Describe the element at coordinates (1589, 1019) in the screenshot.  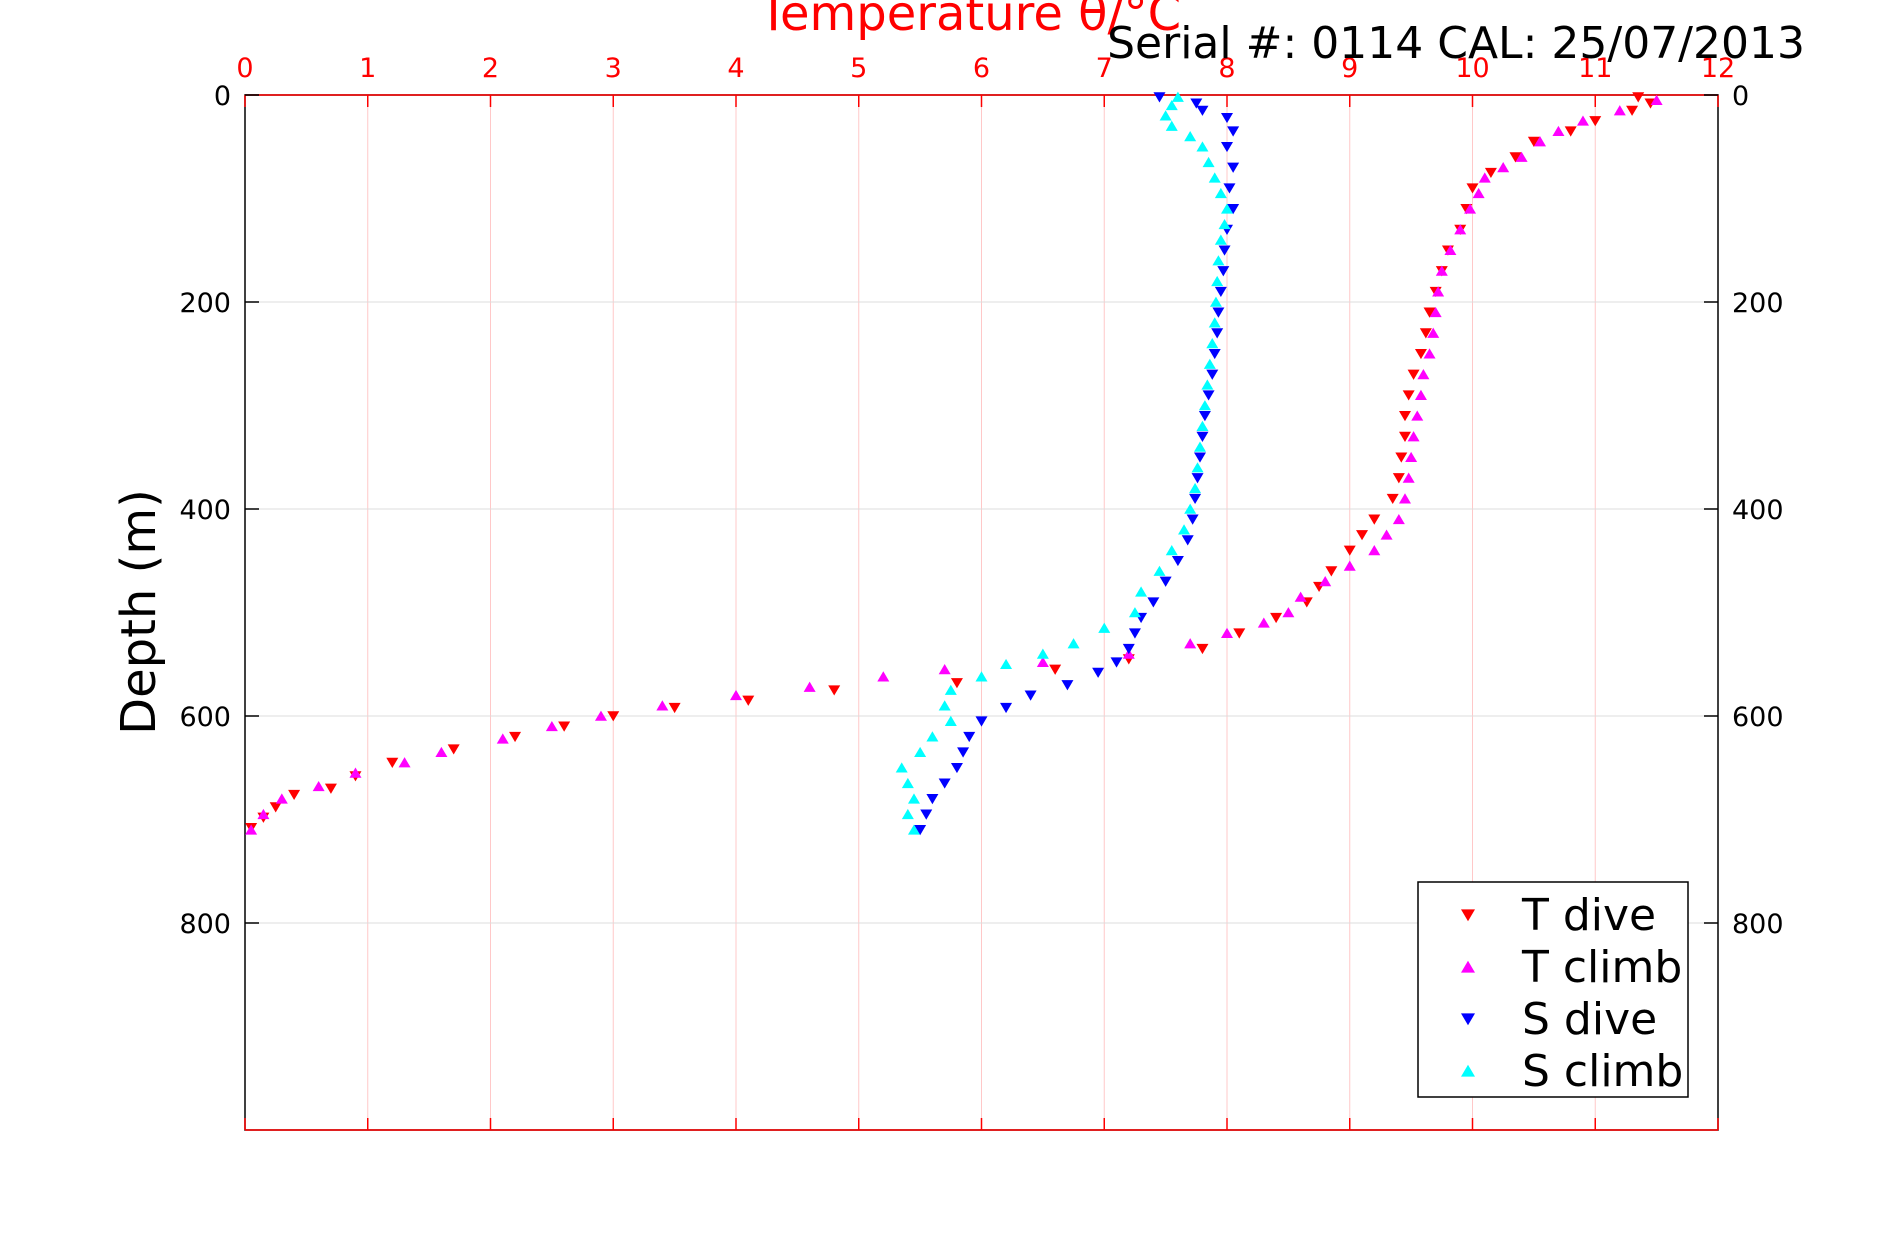
I see `legend-label: S dive` at that location.